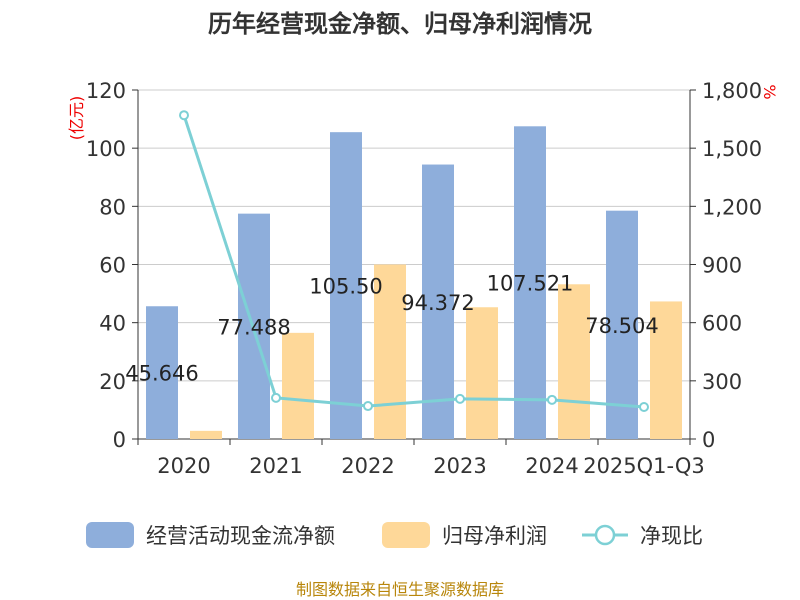 The height and width of the screenshot is (600, 800). What do you see at coordinates (275, 466) in the screenshot?
I see `x-tick-label: 2021` at bounding box center [275, 466].